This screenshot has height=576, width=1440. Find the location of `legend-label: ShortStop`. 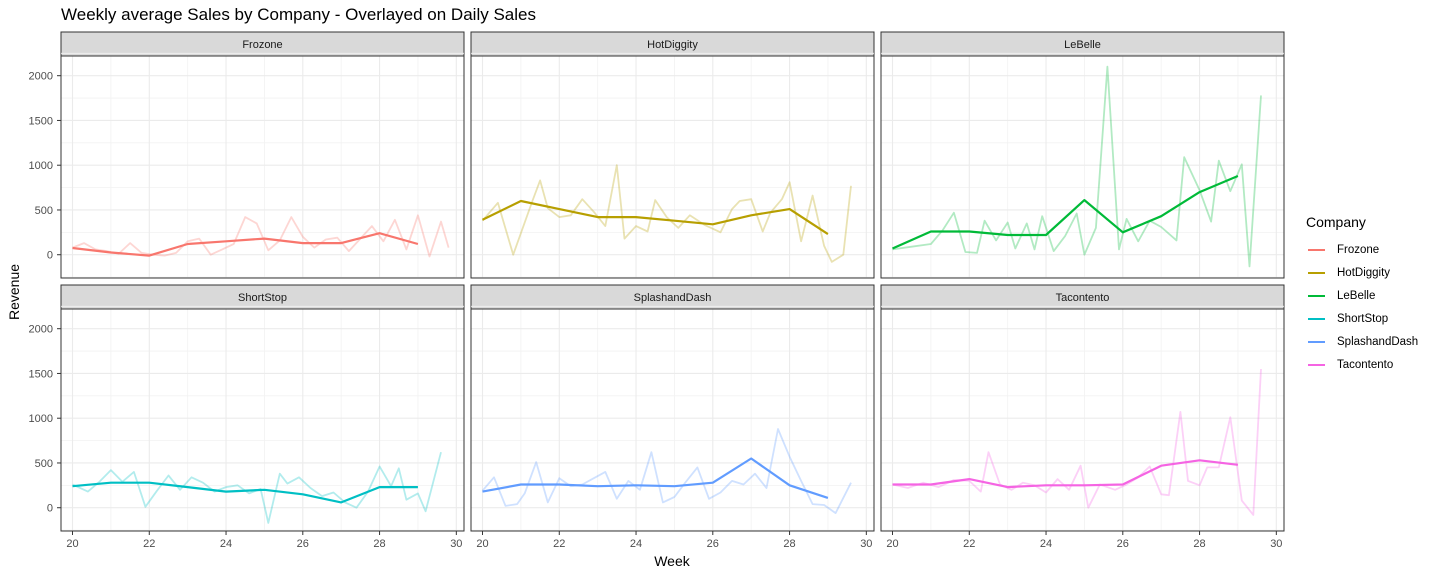

legend-label: ShortStop is located at coordinates (1363, 318).